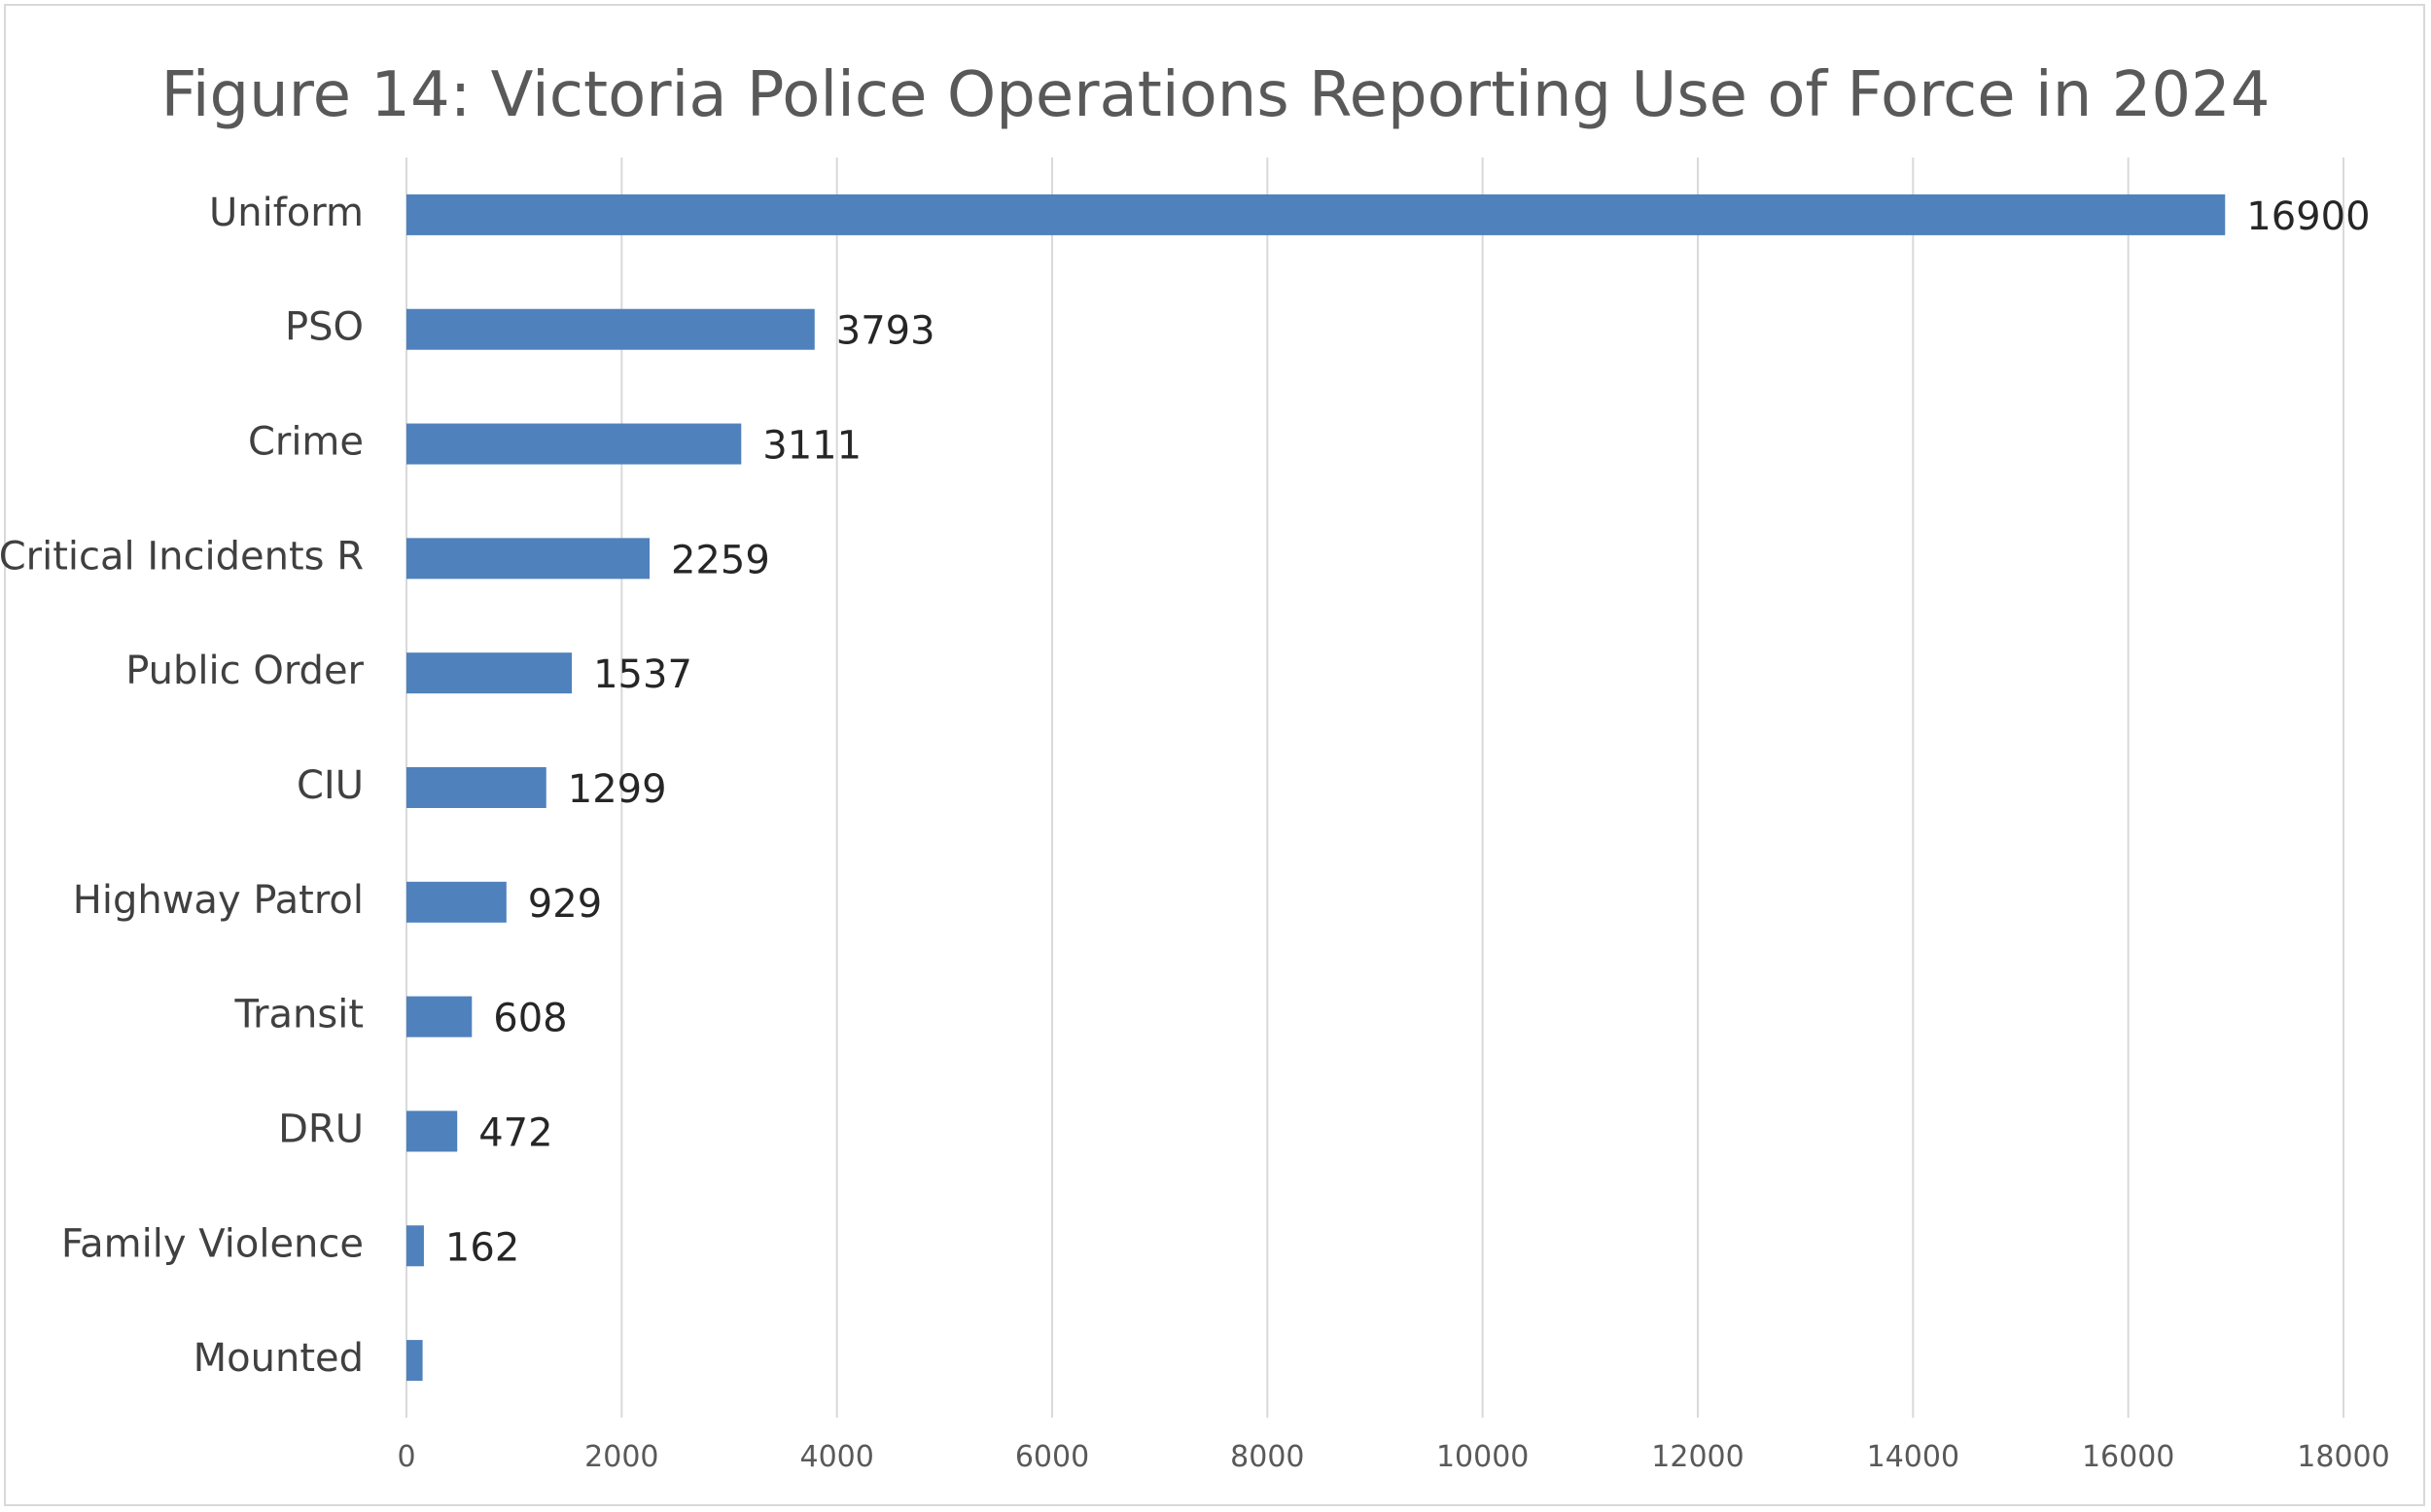  I want to click on category-label: DRU, so click(321, 1129).